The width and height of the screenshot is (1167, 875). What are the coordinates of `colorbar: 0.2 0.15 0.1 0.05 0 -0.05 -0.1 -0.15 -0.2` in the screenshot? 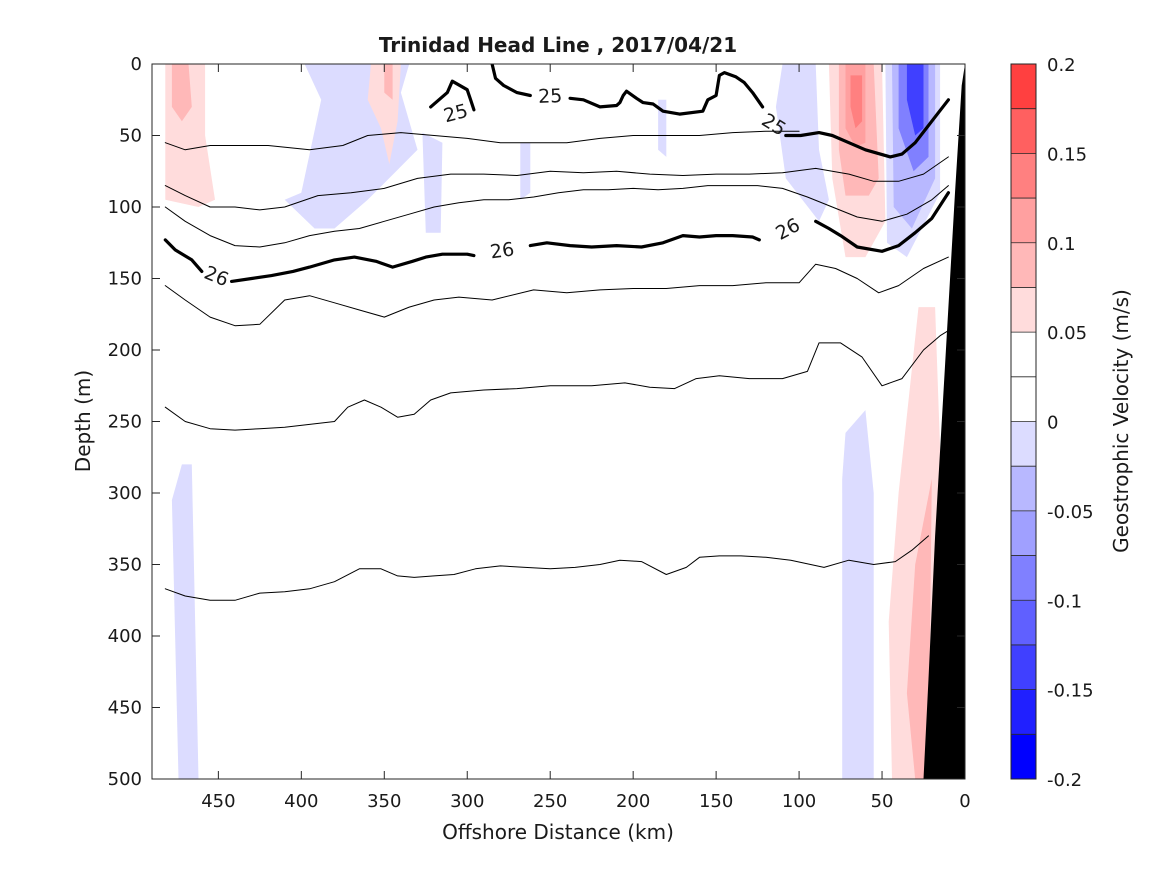 It's located at (1052, 423).